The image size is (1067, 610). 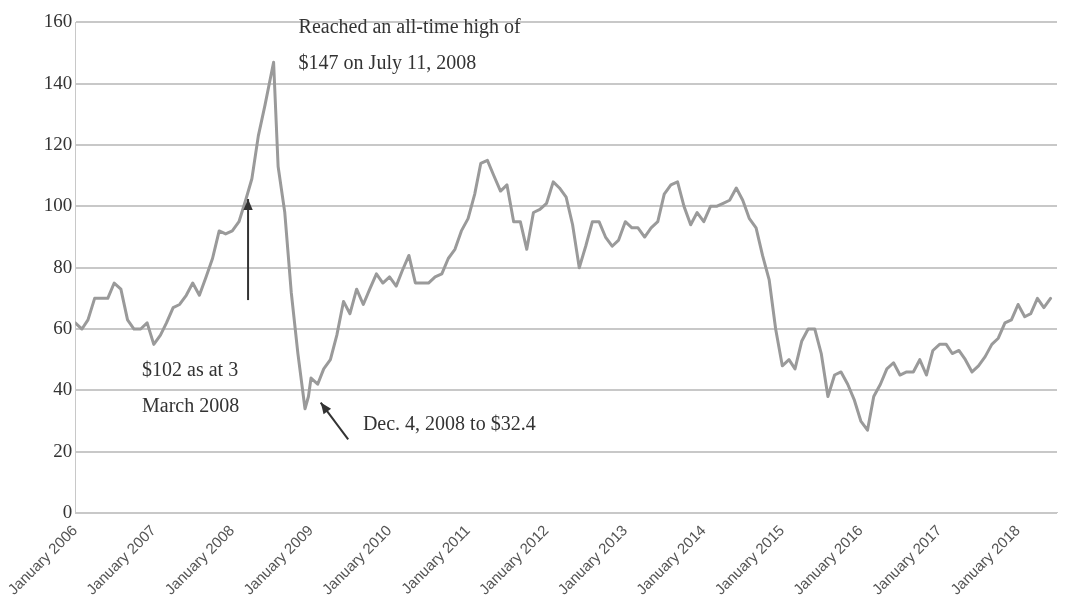 I want to click on annotation: Reached an all-time high of $147 on July 11, 2008, so click(x=410, y=44).